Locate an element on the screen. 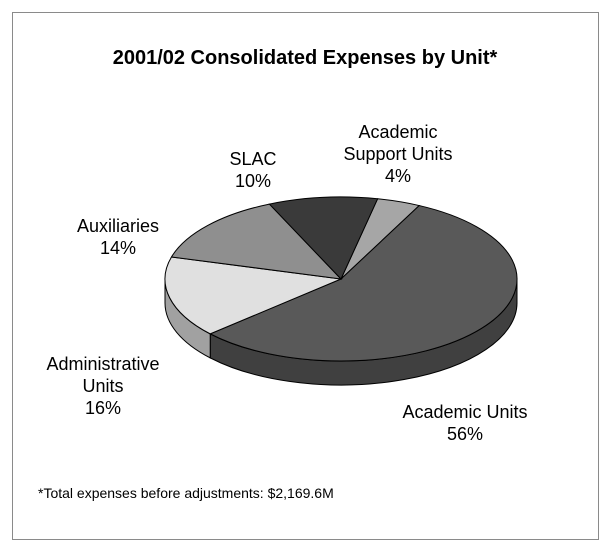  slice-label-3: Auxiliaries 14% is located at coordinates (118, 237).